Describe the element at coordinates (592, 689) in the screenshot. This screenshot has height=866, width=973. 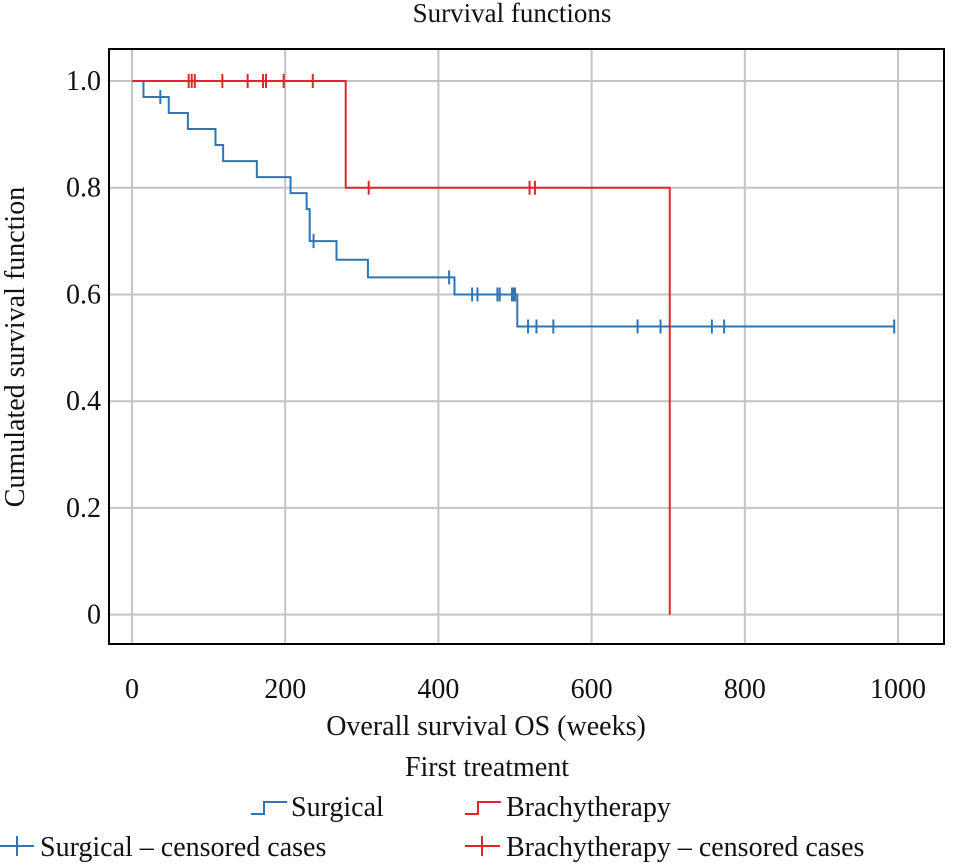
I see `x-tick-label: 600` at that location.